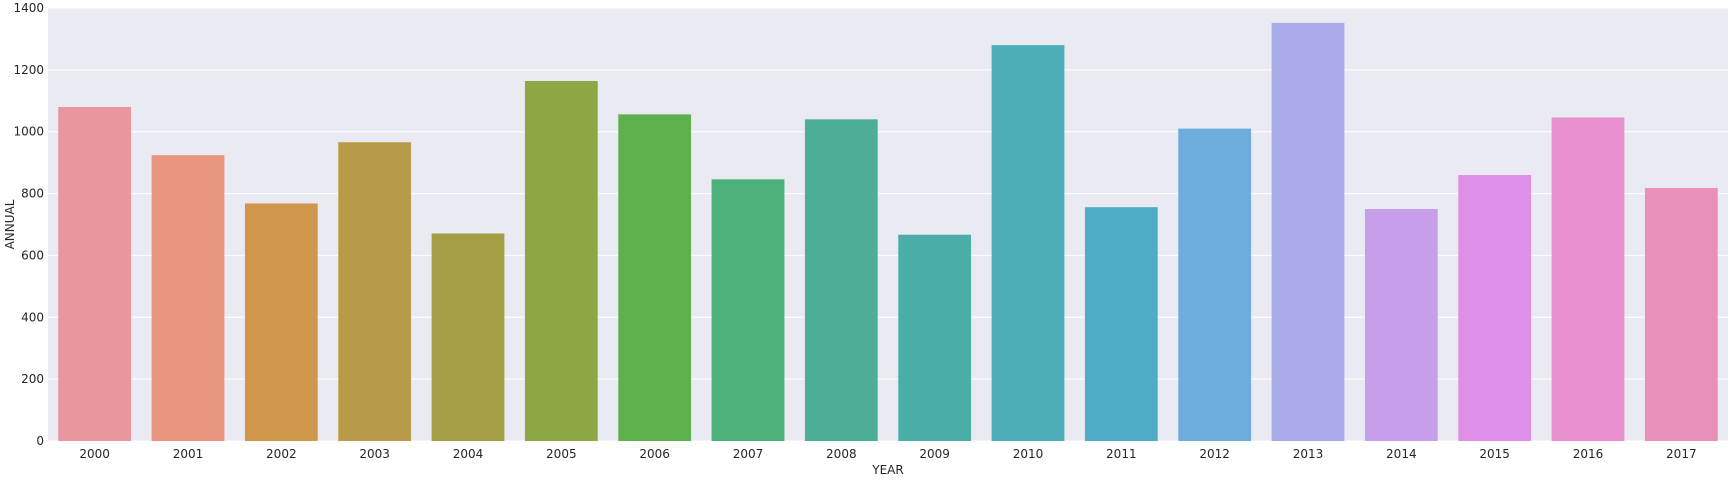  What do you see at coordinates (1588, 279) in the screenshot?
I see `bar-2016` at bounding box center [1588, 279].